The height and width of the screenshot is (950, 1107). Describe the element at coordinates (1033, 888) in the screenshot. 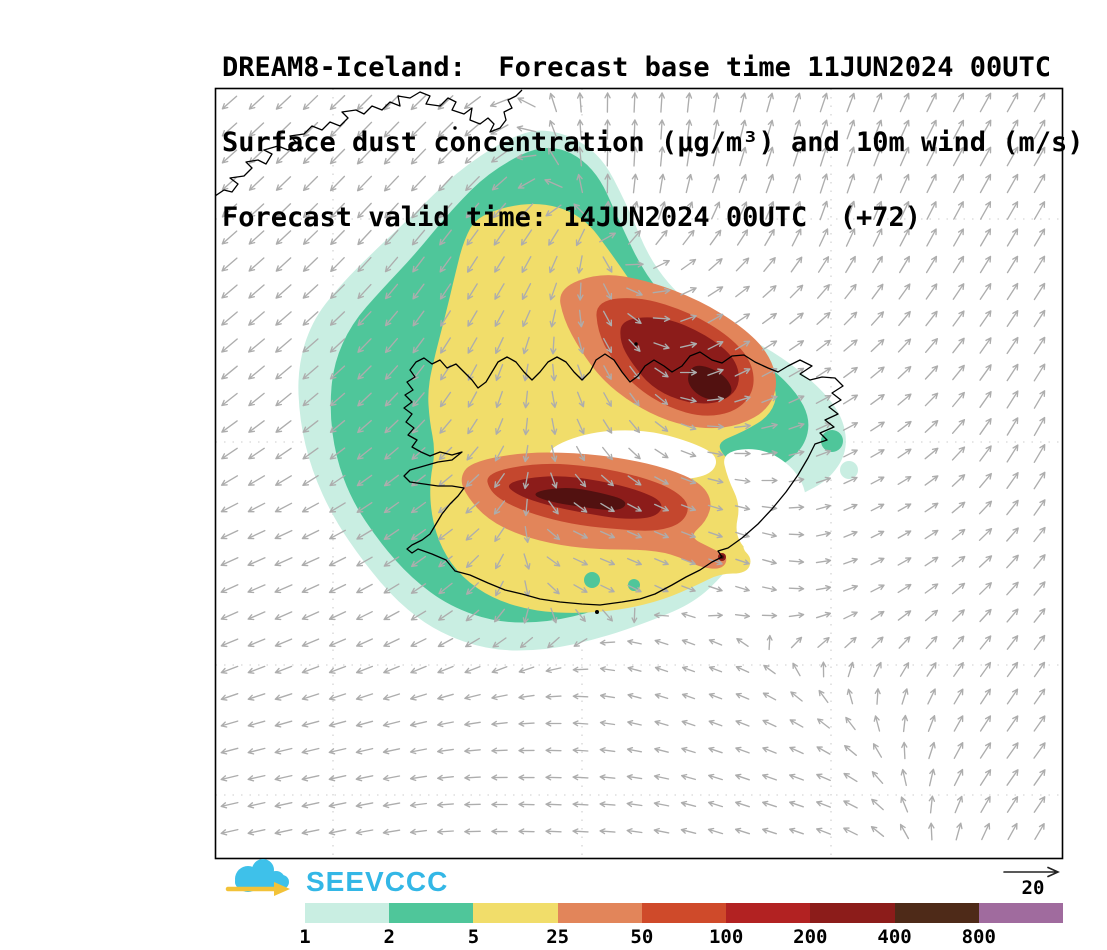

I see `wind-reference-label: 20` at that location.